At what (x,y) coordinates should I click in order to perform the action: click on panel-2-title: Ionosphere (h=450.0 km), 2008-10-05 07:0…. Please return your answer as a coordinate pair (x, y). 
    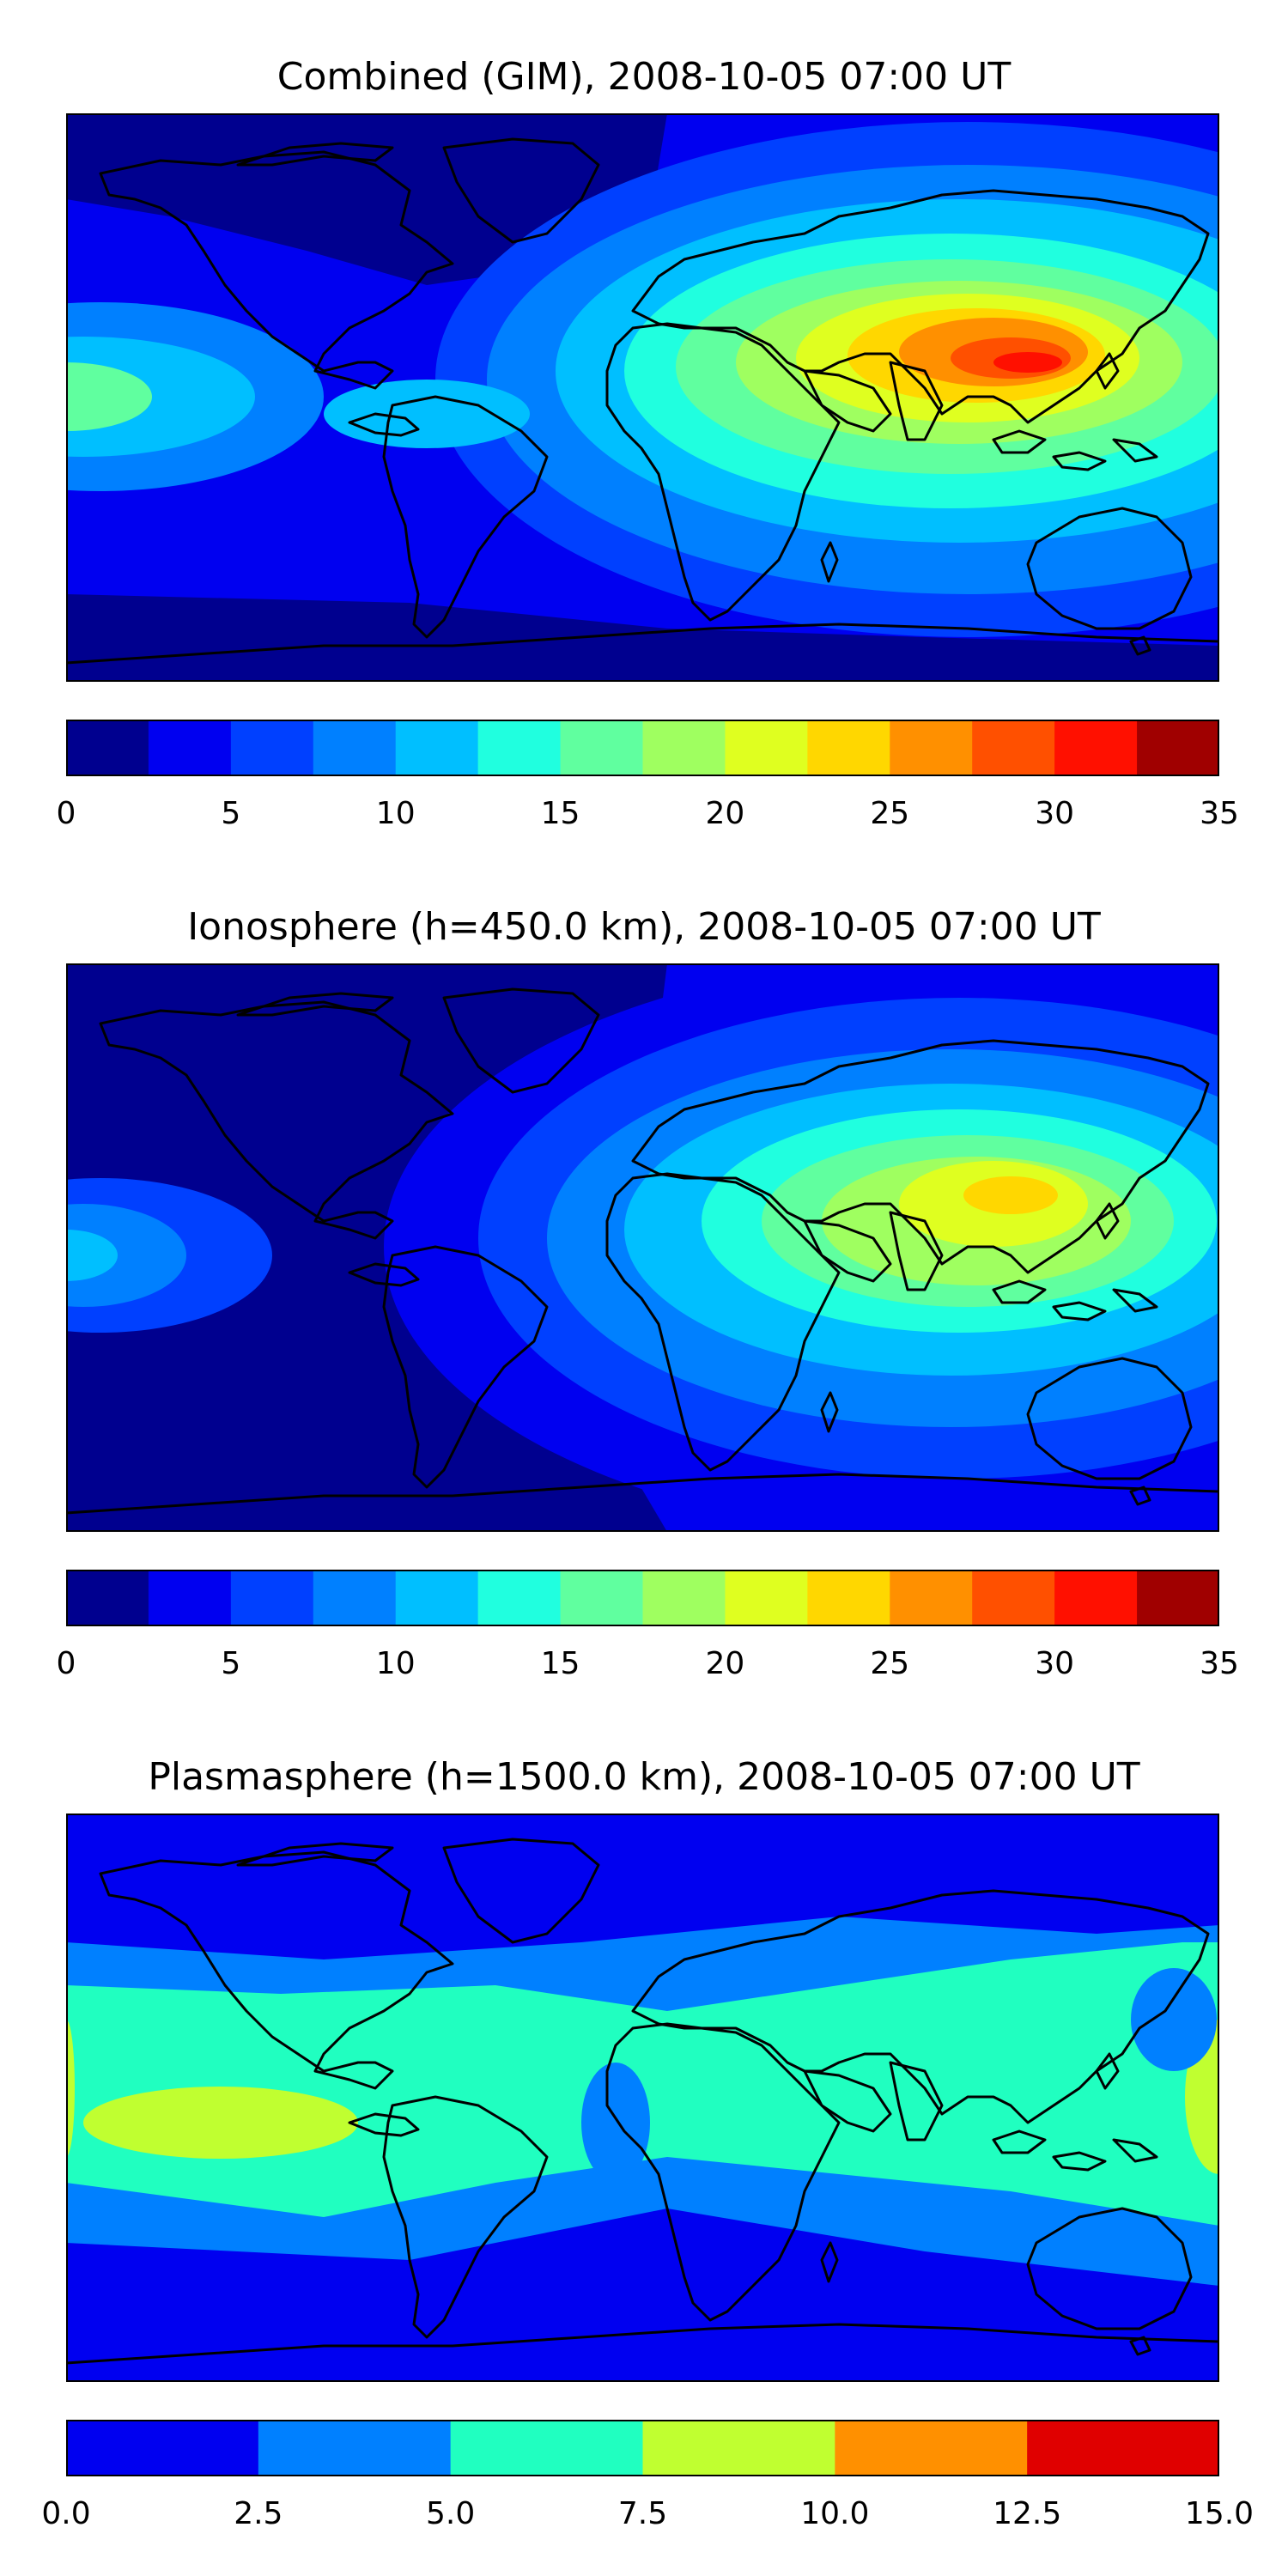
    Looking at the image, I should click on (644, 927).